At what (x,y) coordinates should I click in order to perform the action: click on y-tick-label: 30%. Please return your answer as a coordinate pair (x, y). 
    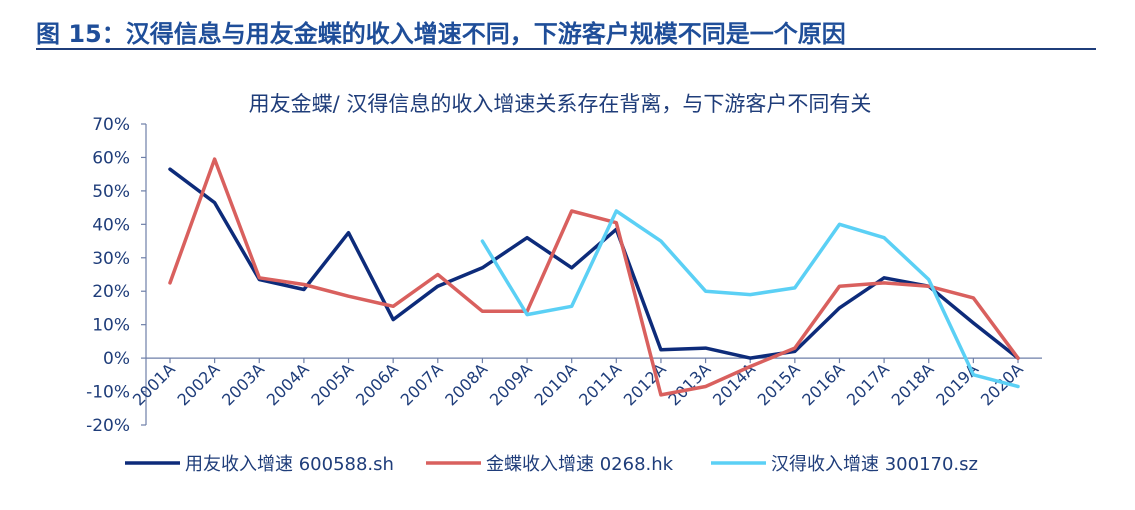
    Looking at the image, I should click on (111, 259).